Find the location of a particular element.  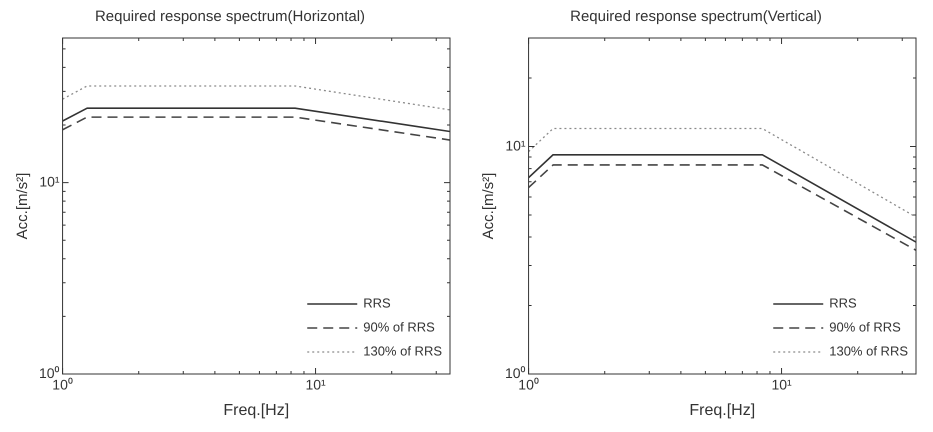

chart-title: Required response spectrum(Horizontal) is located at coordinates (230, 17).